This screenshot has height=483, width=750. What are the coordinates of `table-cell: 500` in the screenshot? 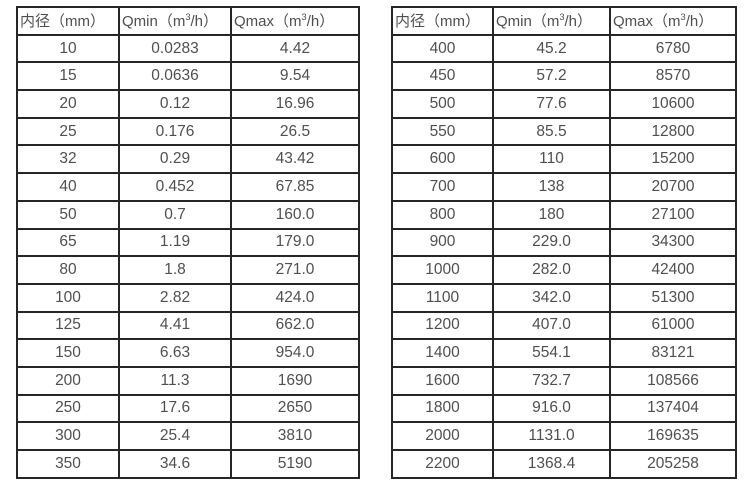 It's located at (442, 104).